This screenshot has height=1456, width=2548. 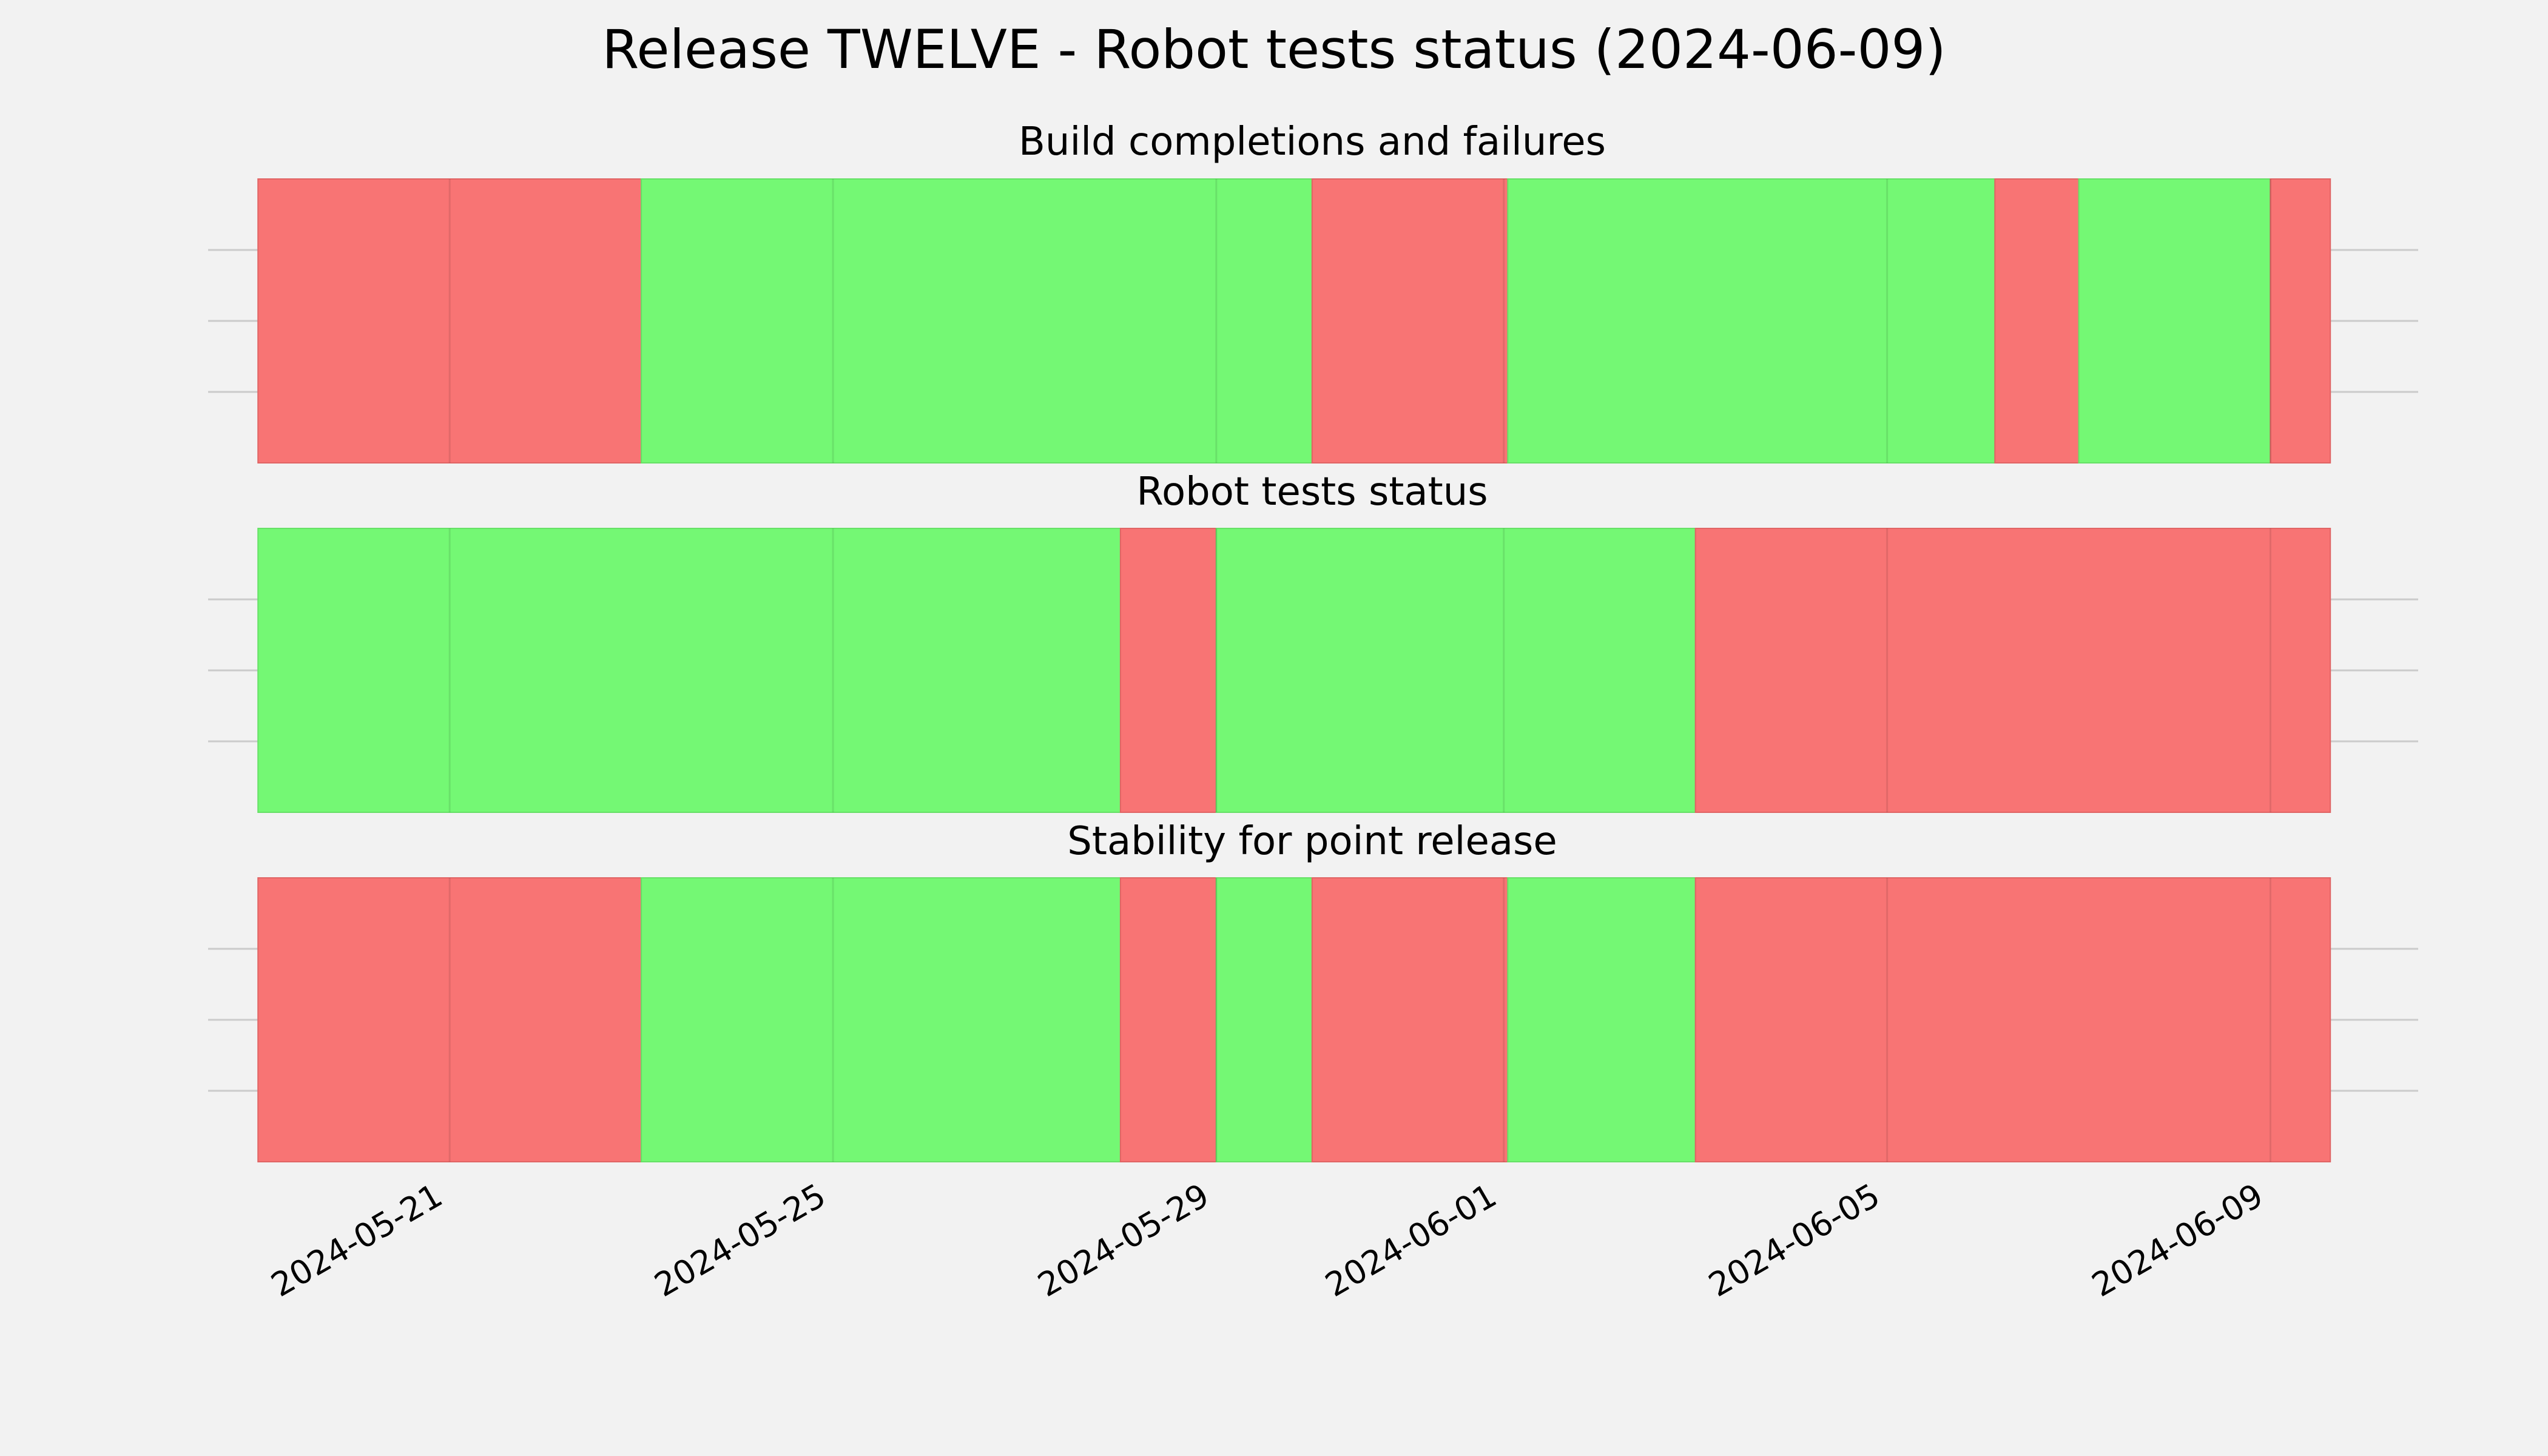 What do you see at coordinates (740, 1240) in the screenshot?
I see `x-tick-label: 2024-05-25` at bounding box center [740, 1240].